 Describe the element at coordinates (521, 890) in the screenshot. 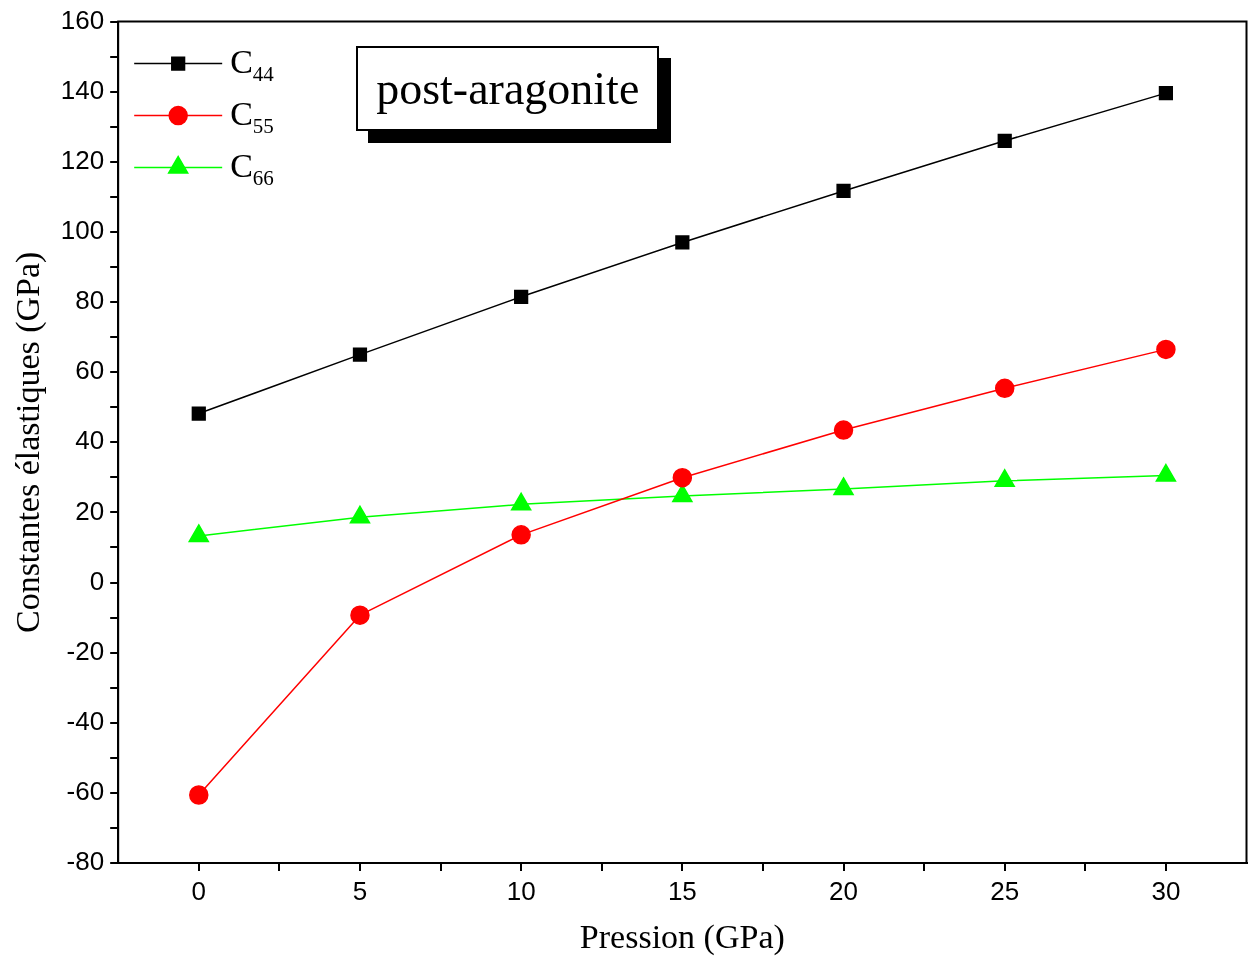

I see `x-tick-label: 10` at that location.